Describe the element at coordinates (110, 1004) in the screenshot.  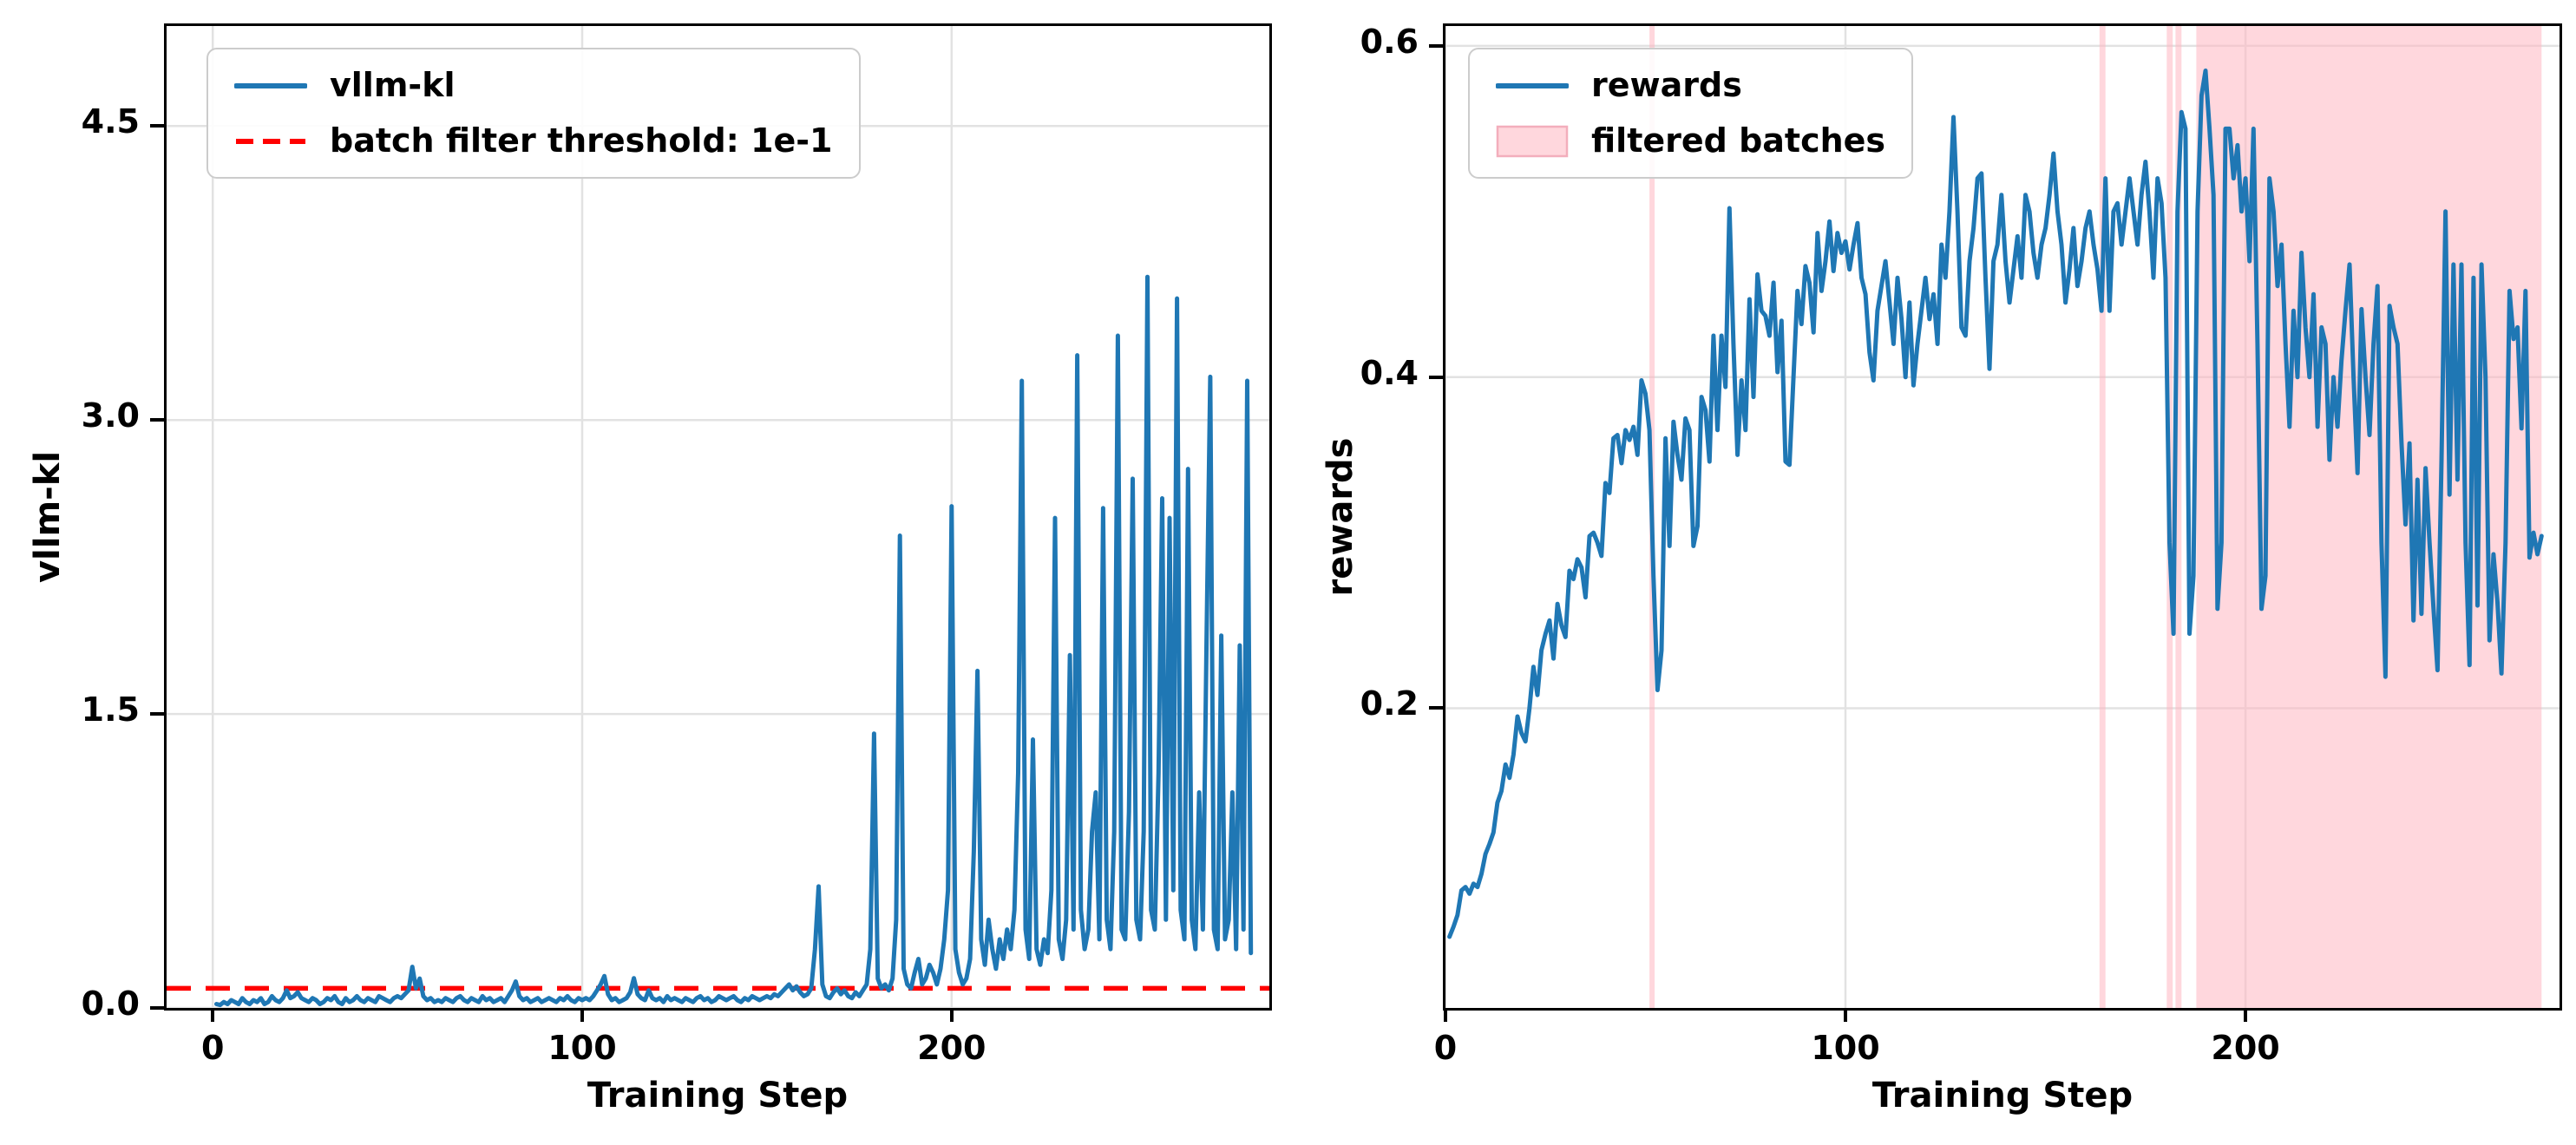
I see `y-tick-label: 0.0` at that location.